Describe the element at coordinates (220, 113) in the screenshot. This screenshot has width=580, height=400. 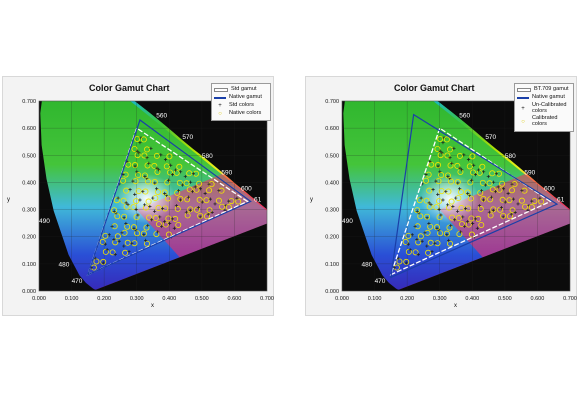
I see `circle-marker-icon: ○` at that location.